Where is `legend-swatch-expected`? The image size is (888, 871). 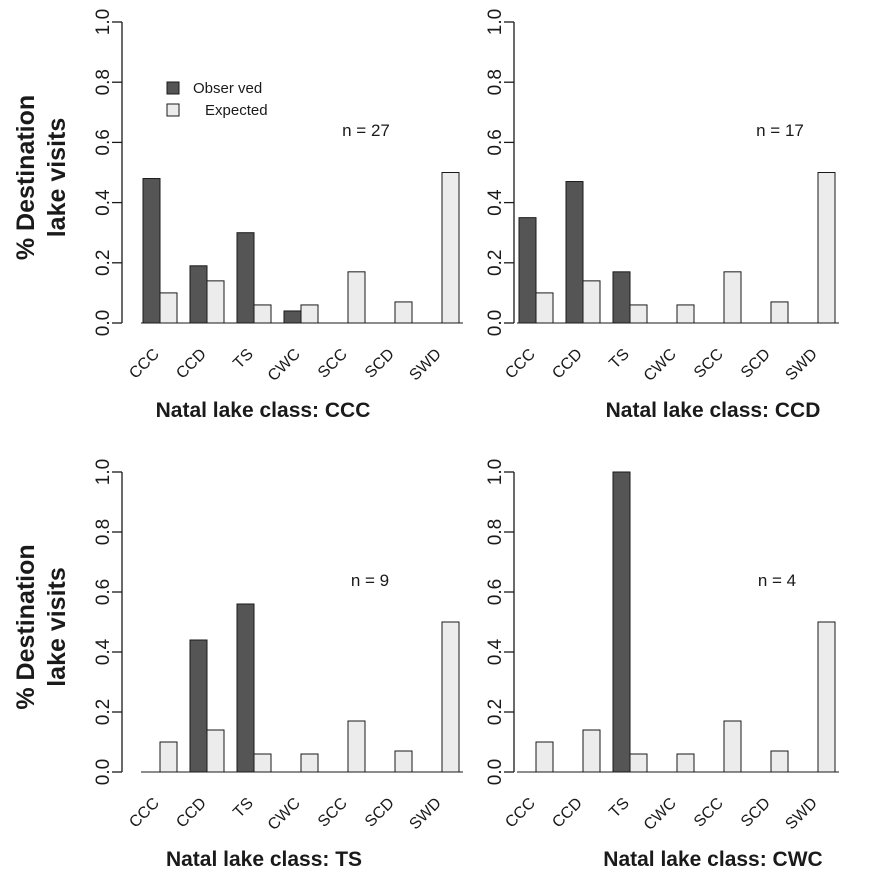
legend-swatch-expected is located at coordinates (173, 110).